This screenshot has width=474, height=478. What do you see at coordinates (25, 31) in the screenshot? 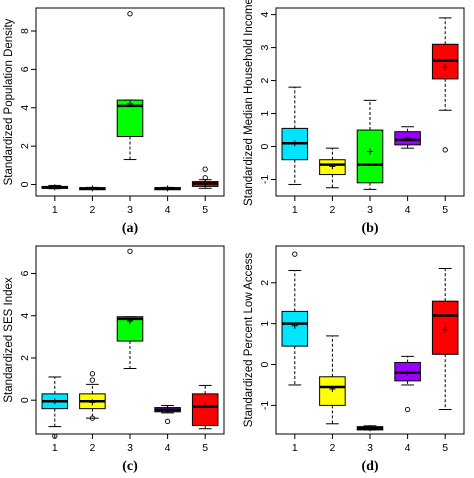
I see `y-tick-label: 8` at bounding box center [25, 31].